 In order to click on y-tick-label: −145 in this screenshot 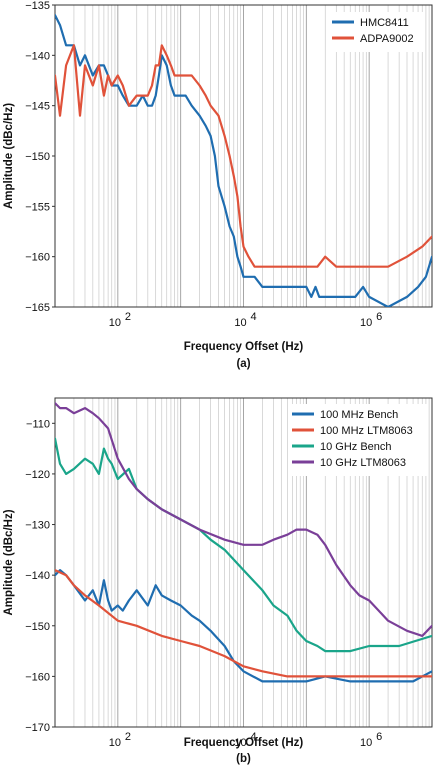, I will do `click(37, 107)`.